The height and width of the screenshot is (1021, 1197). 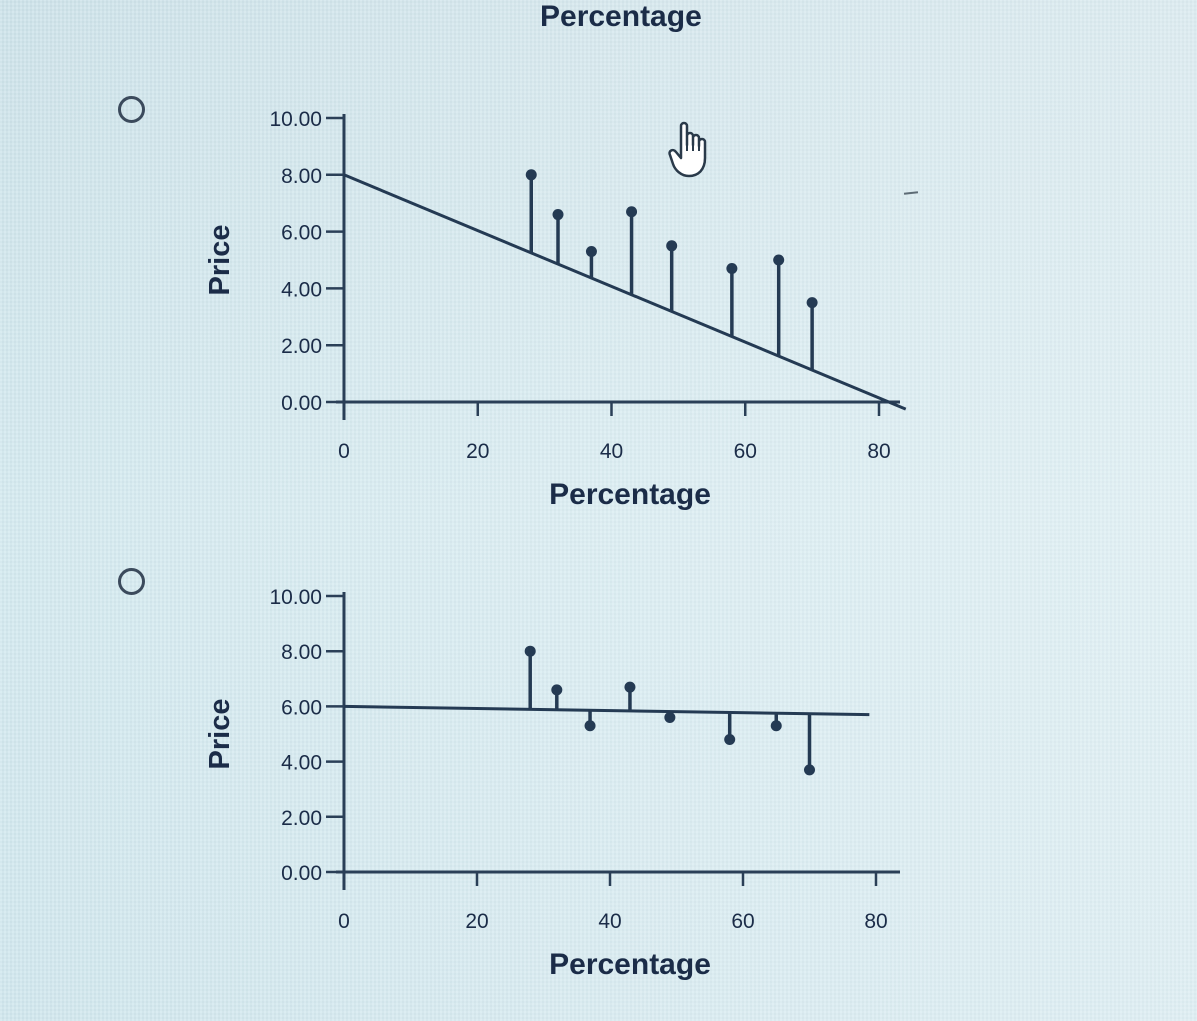 What do you see at coordinates (131, 581) in the screenshot?
I see `option-2-radio-icon` at bounding box center [131, 581].